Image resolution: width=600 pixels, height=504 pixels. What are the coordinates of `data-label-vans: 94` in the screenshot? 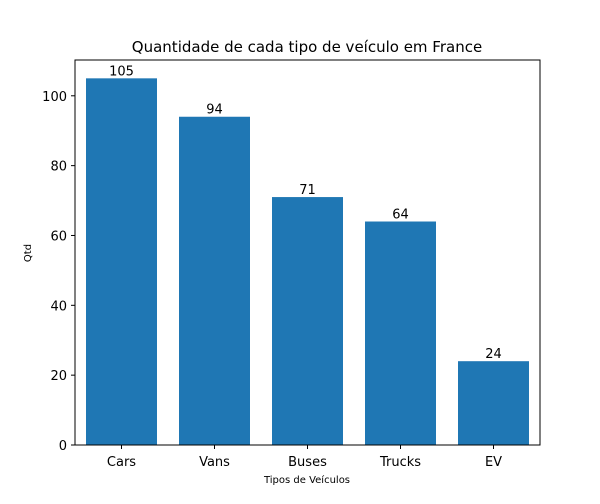 It's located at (214, 110).